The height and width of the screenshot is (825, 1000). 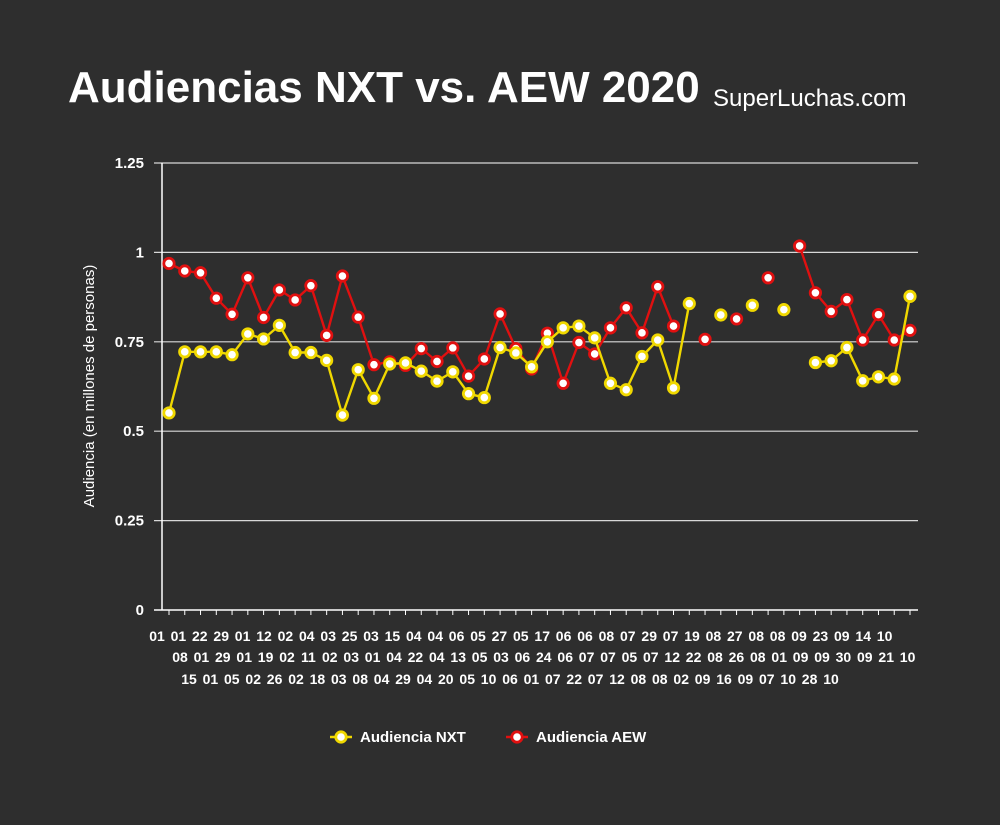 I want to click on x-tick-label: 14, so click(x=863, y=636).